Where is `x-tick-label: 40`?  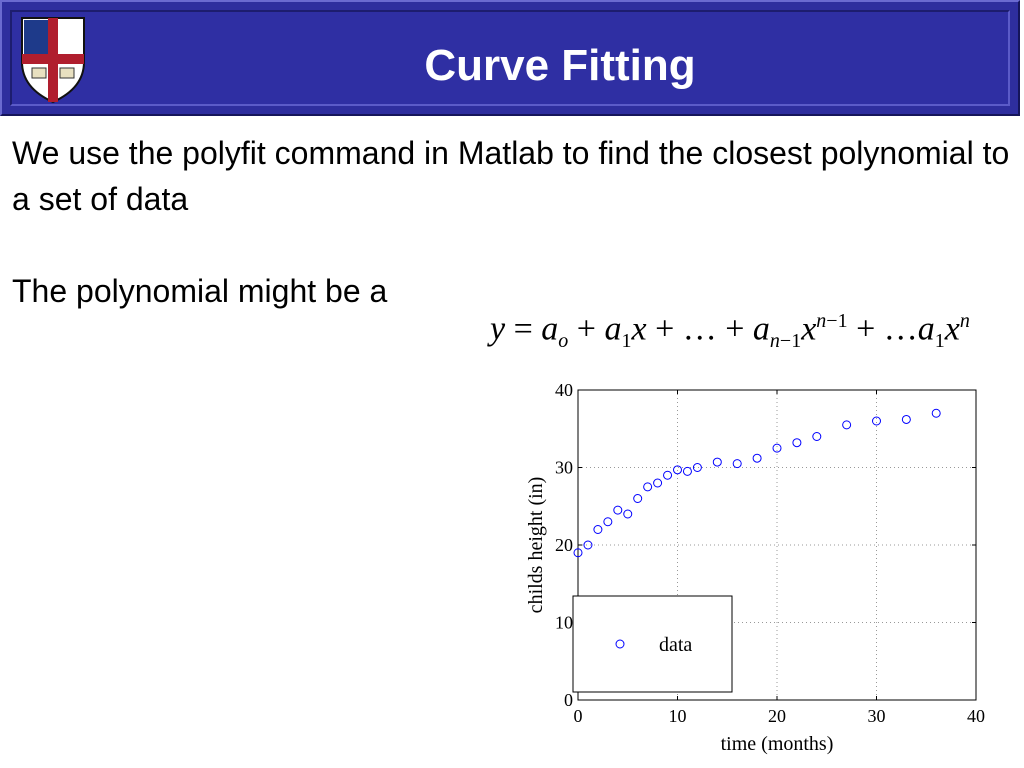
x-tick-label: 40 is located at coordinates (976, 716).